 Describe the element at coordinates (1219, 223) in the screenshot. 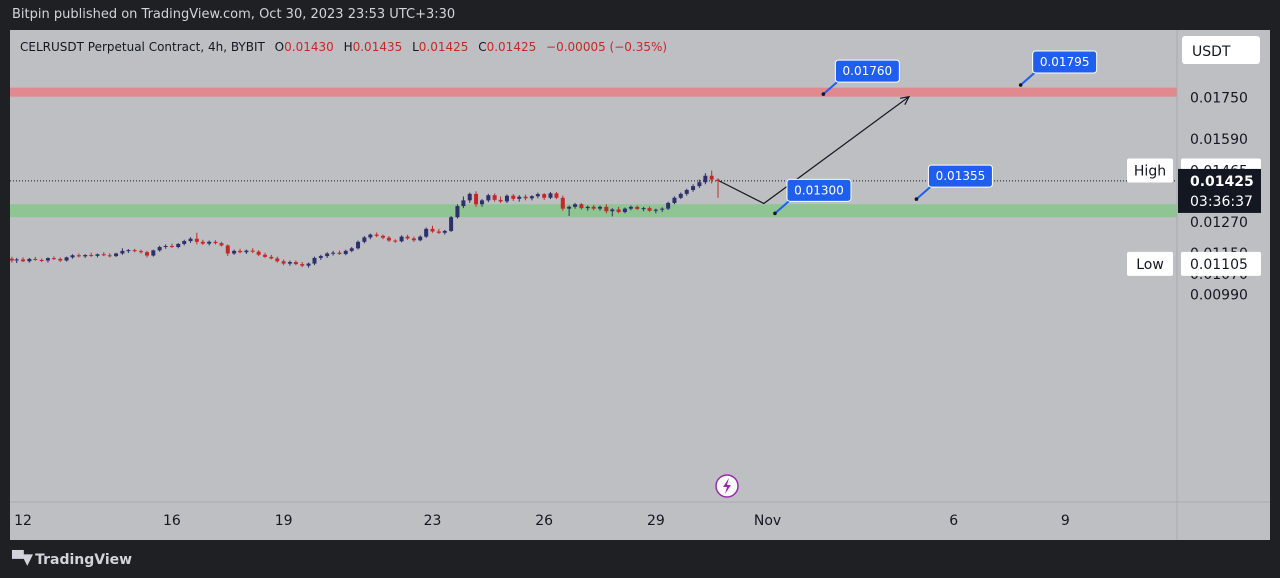

I see `y-tick-label: 0.01270` at that location.